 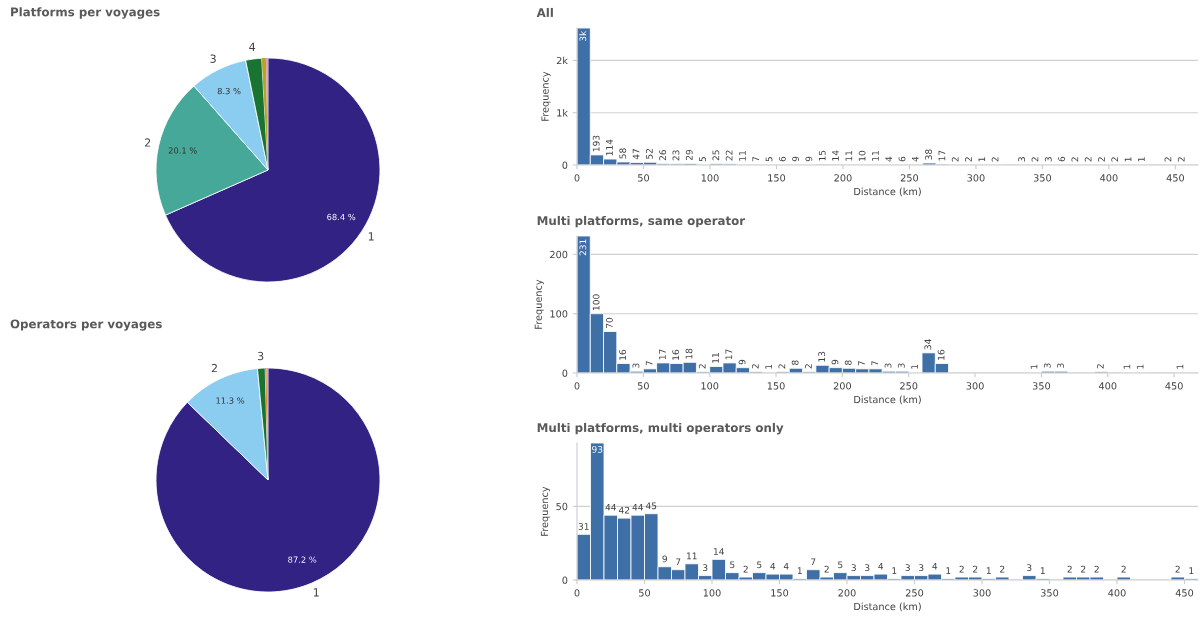 What do you see at coordinates (689, 353) in the screenshot?
I see `data-label: 18` at bounding box center [689, 353].